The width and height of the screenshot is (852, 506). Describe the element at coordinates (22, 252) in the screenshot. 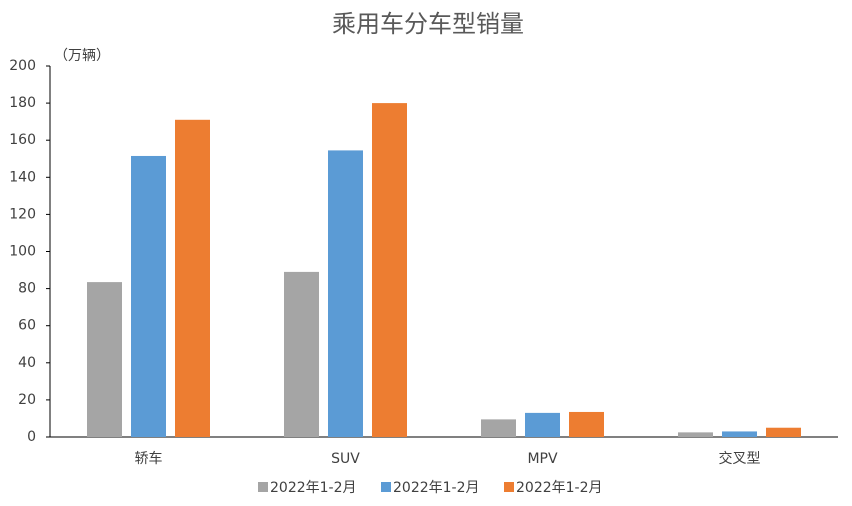

I see `y-tick-label: 100` at that location.